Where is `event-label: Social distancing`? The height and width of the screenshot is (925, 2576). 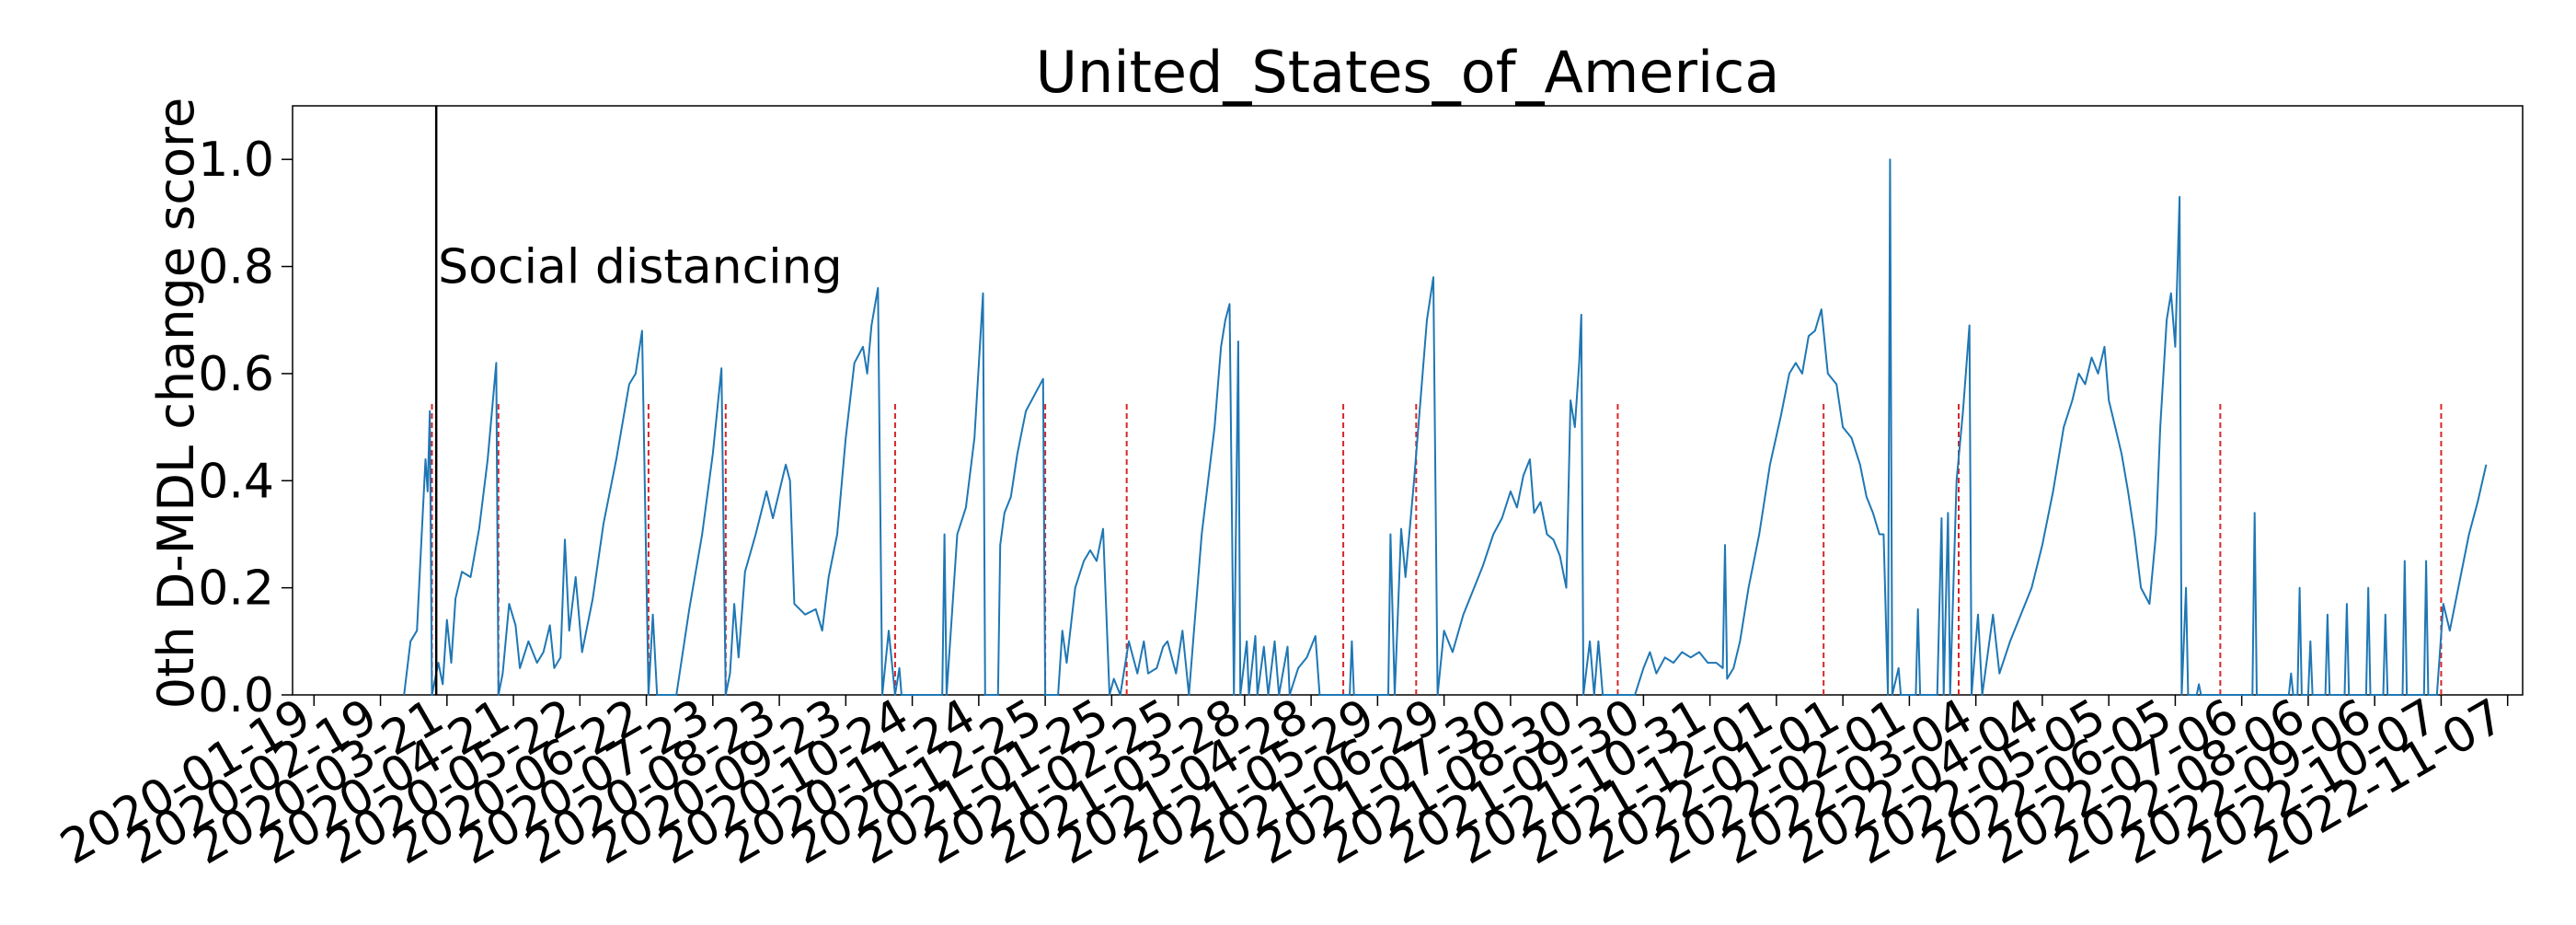
event-label: Social distancing is located at coordinates (640, 268).